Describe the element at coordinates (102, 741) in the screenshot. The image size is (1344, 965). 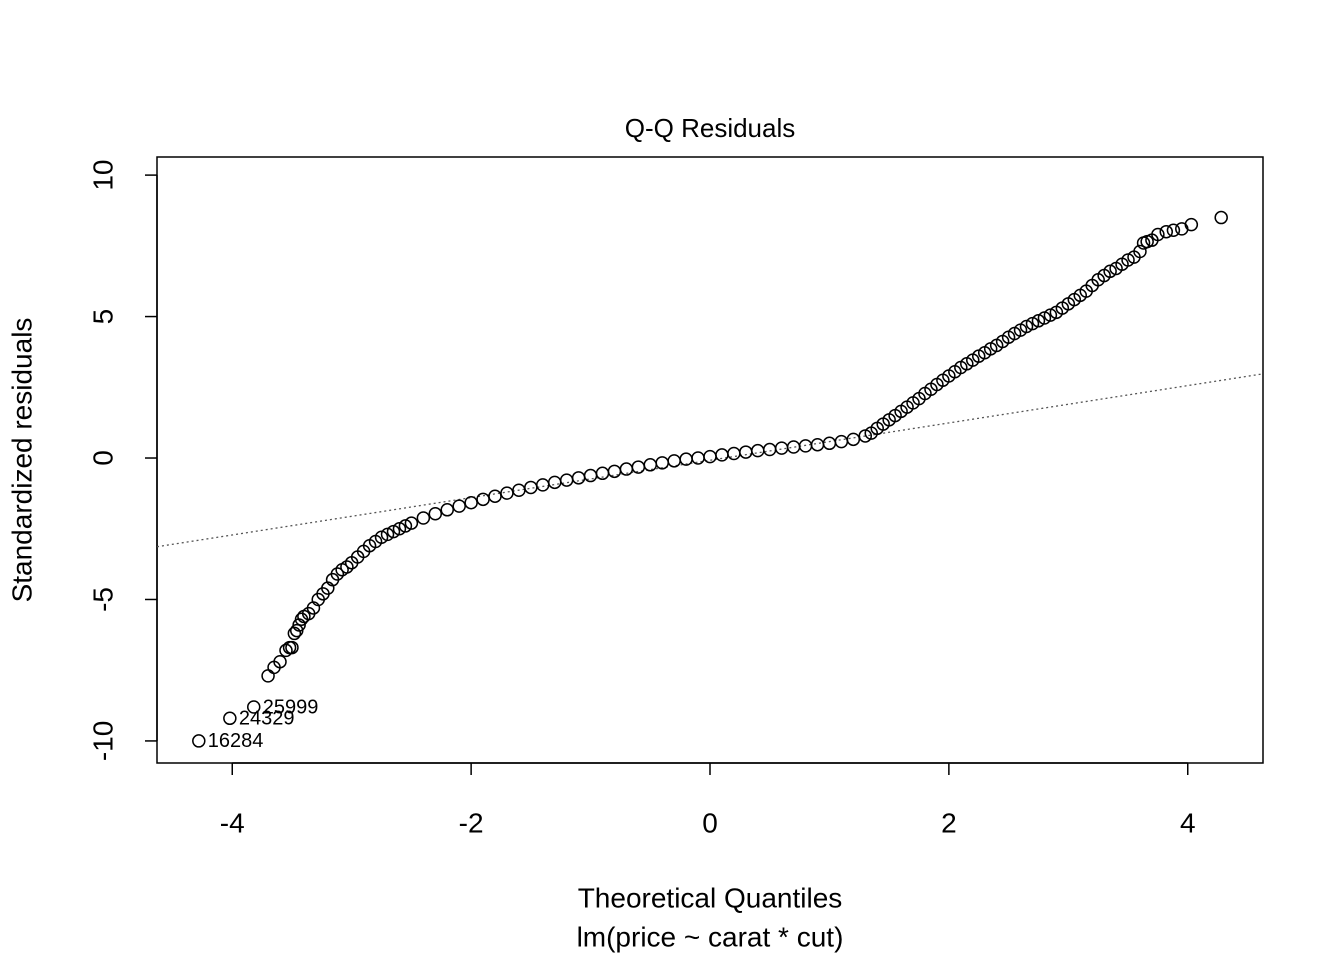
I see `y-tick-label: -10` at that location.